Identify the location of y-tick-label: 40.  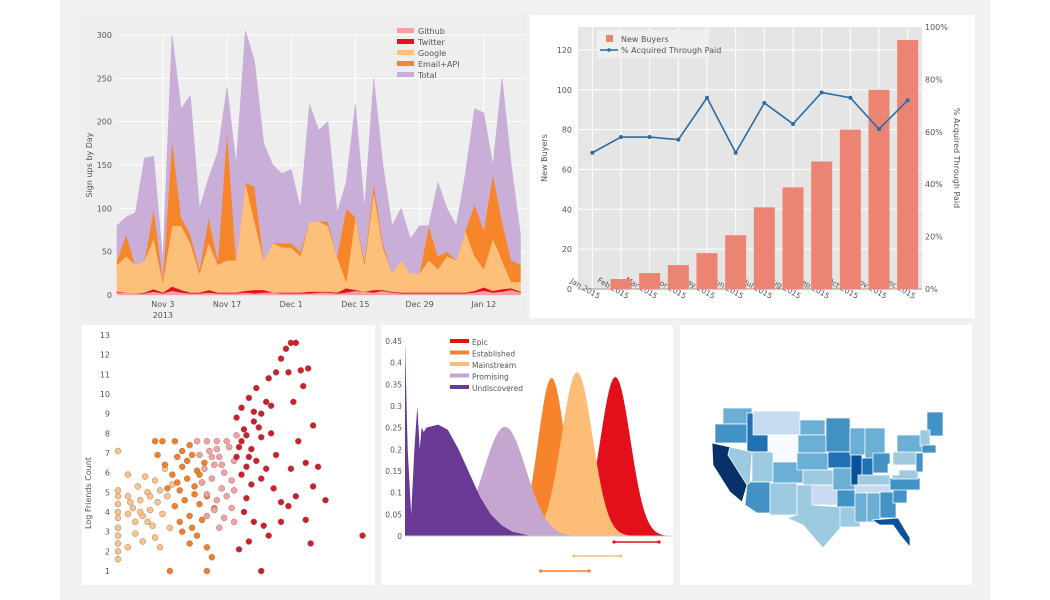
(567, 209).